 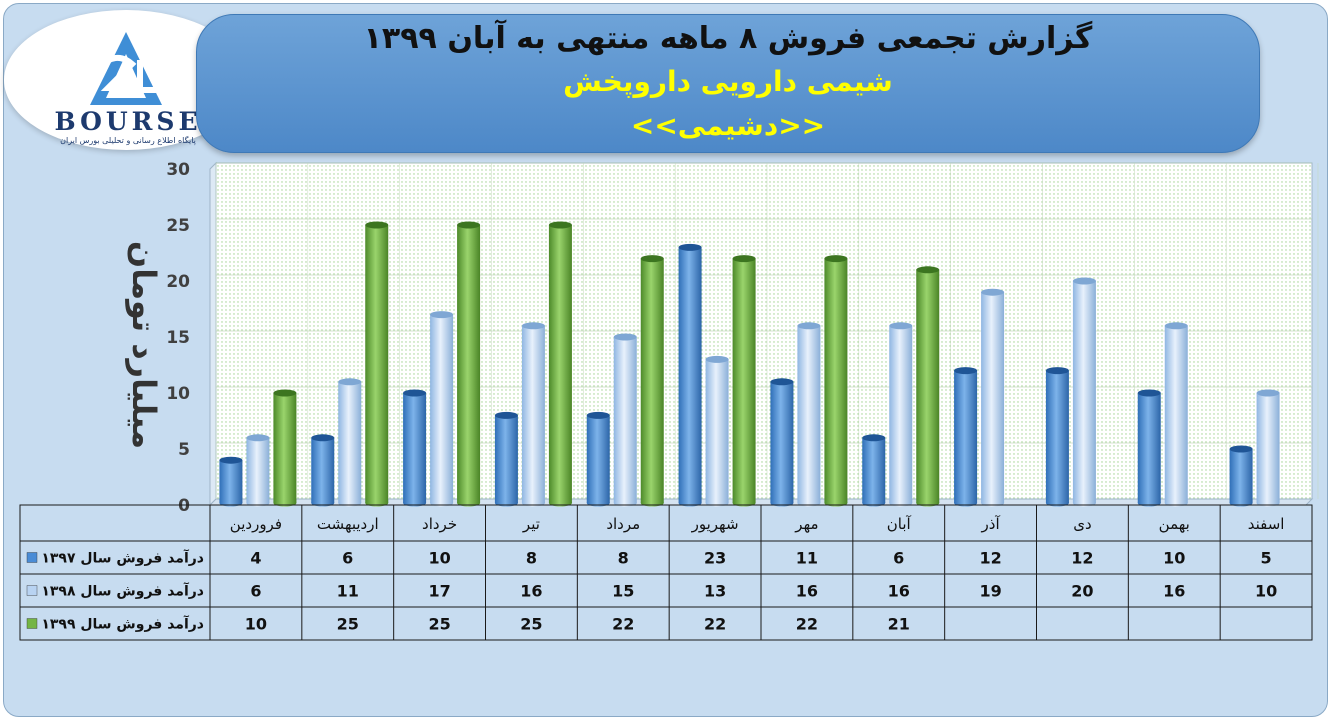 What do you see at coordinates (256, 624) in the screenshot?
I see `data-value: 10` at bounding box center [256, 624].